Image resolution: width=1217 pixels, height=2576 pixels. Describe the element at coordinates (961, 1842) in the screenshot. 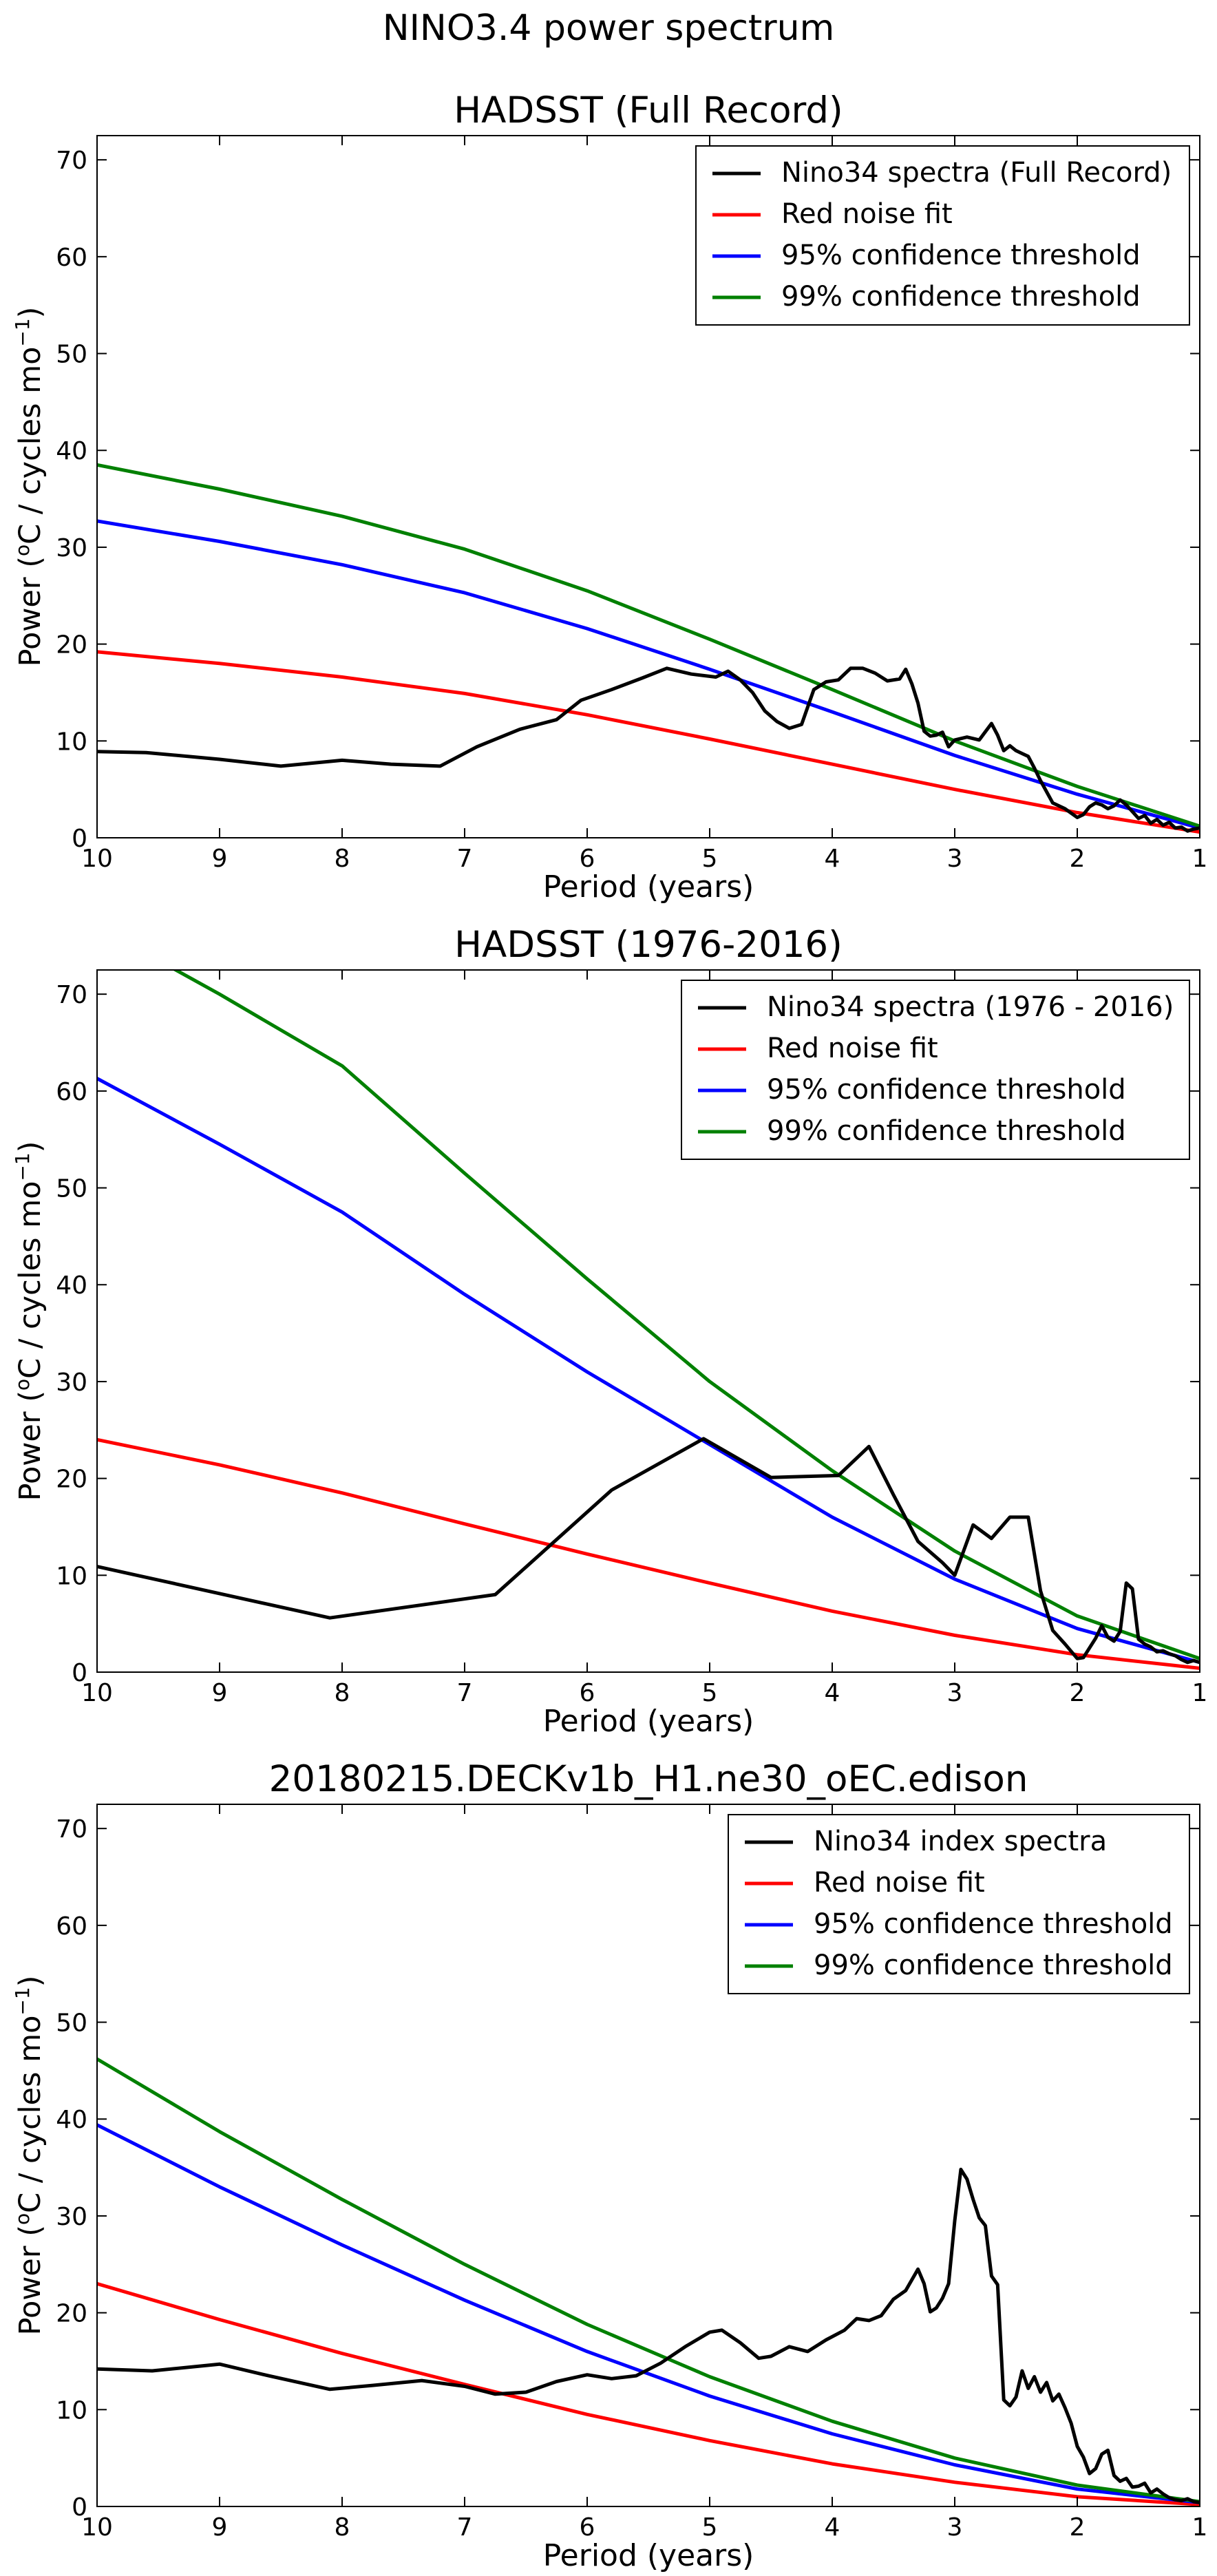

I see `legend-entry: Nino34 index spectra` at that location.